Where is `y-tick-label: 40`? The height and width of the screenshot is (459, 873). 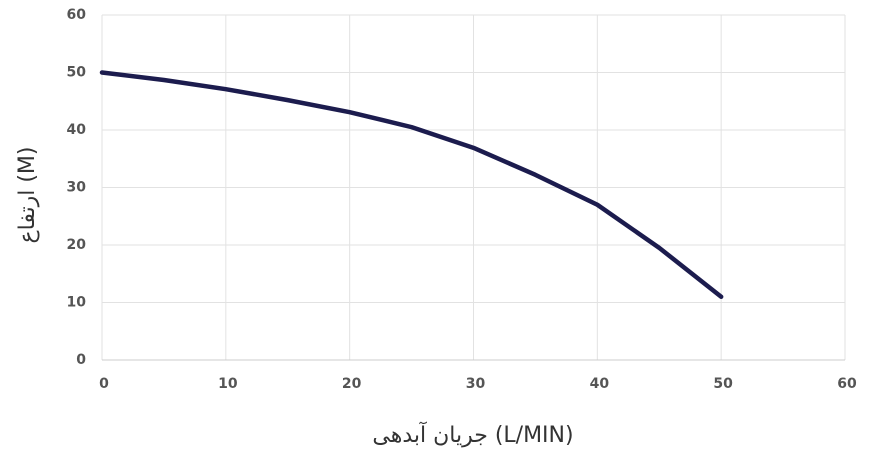 y-tick-label: 40 is located at coordinates (77, 130).